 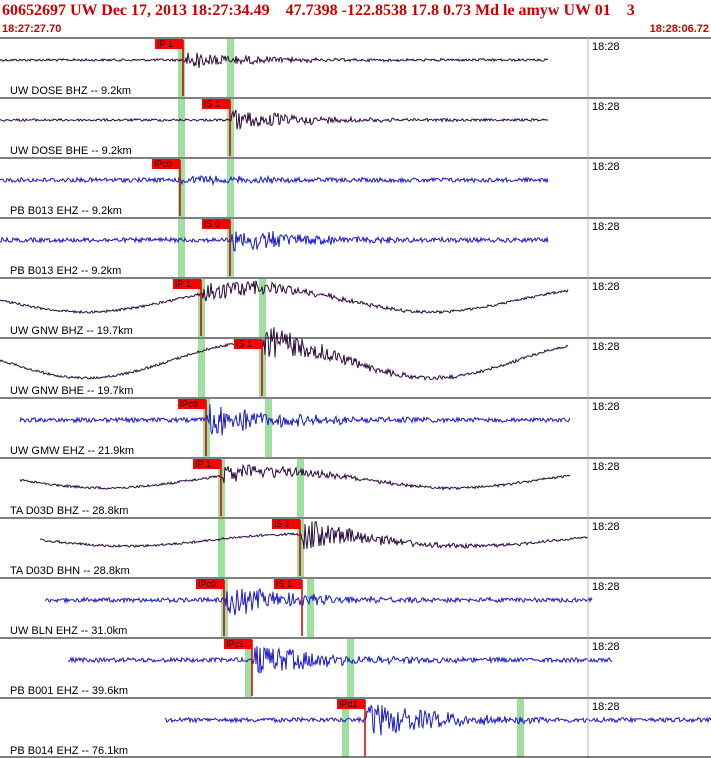 I want to click on trace-panel: IS 1 TA D03D BHN -- 28.8km 18:28, so click(x=355, y=547).